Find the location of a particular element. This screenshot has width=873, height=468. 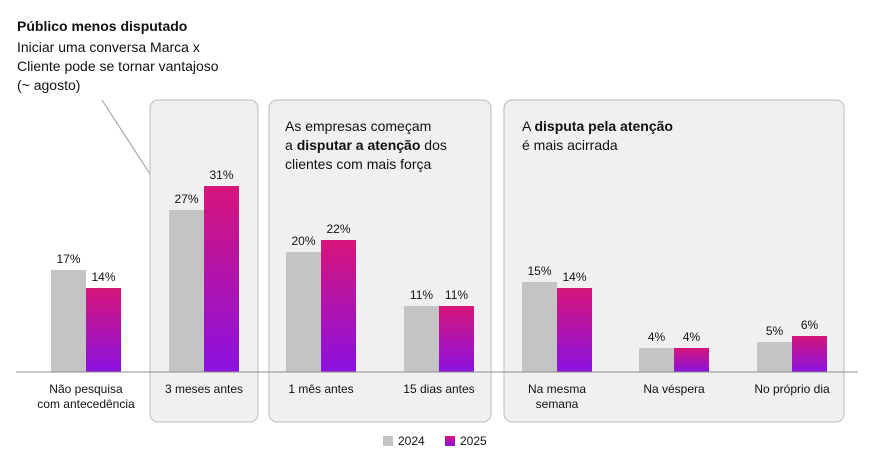

panel-right-note-line-0: A disputa pela atenção is located at coordinates (597, 126).